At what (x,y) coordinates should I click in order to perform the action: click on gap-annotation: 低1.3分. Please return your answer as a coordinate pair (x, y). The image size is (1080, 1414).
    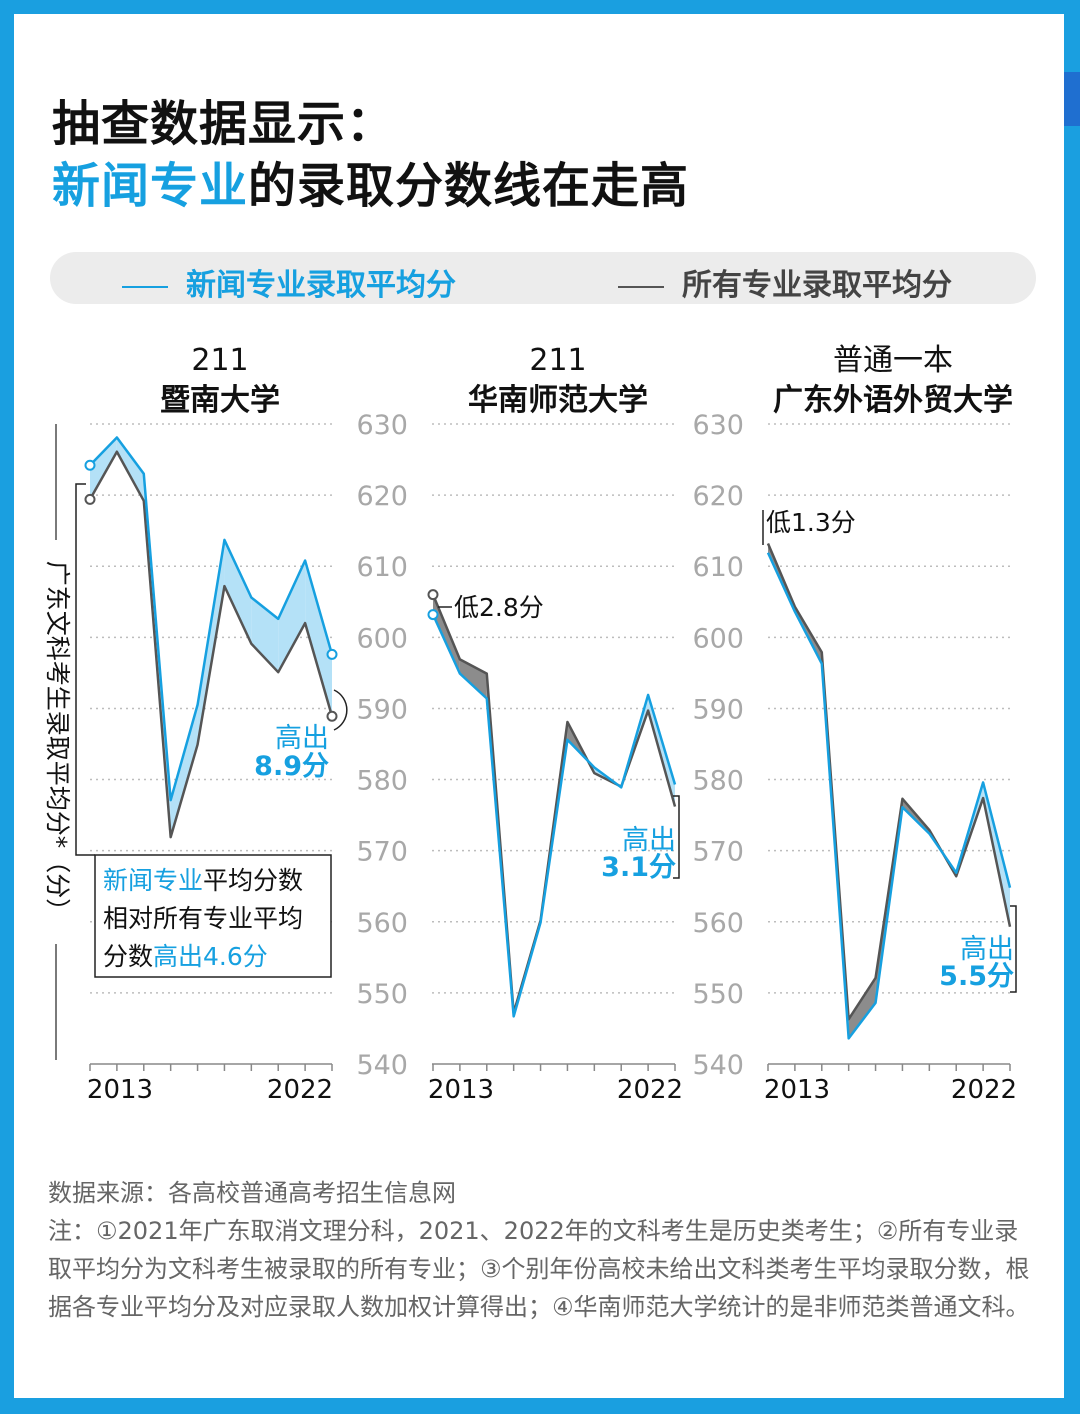
    Looking at the image, I should click on (811, 522).